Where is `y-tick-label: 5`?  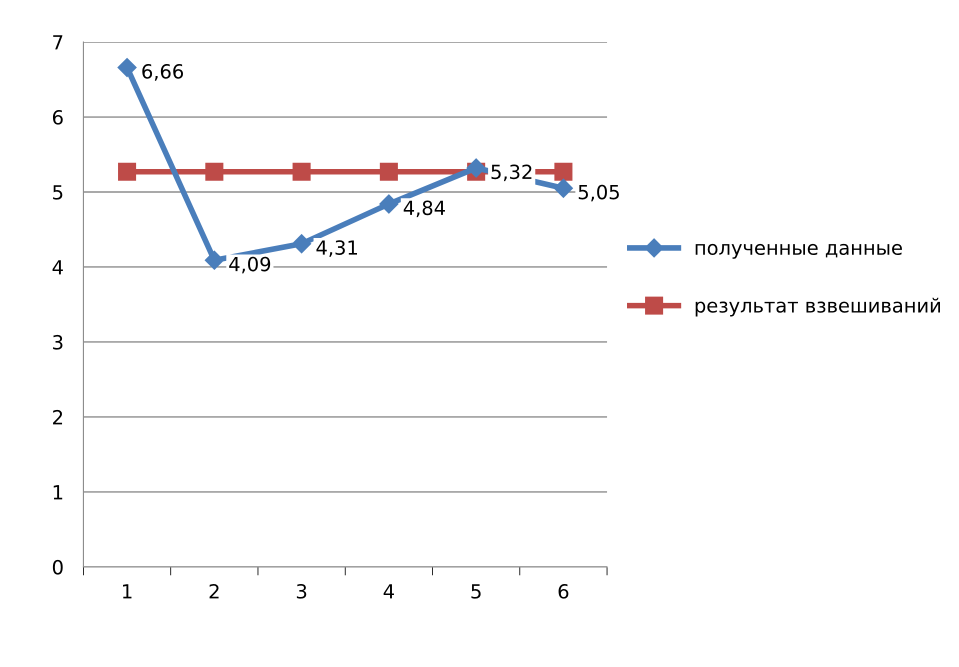
y-tick-label: 5 is located at coordinates (57, 192).